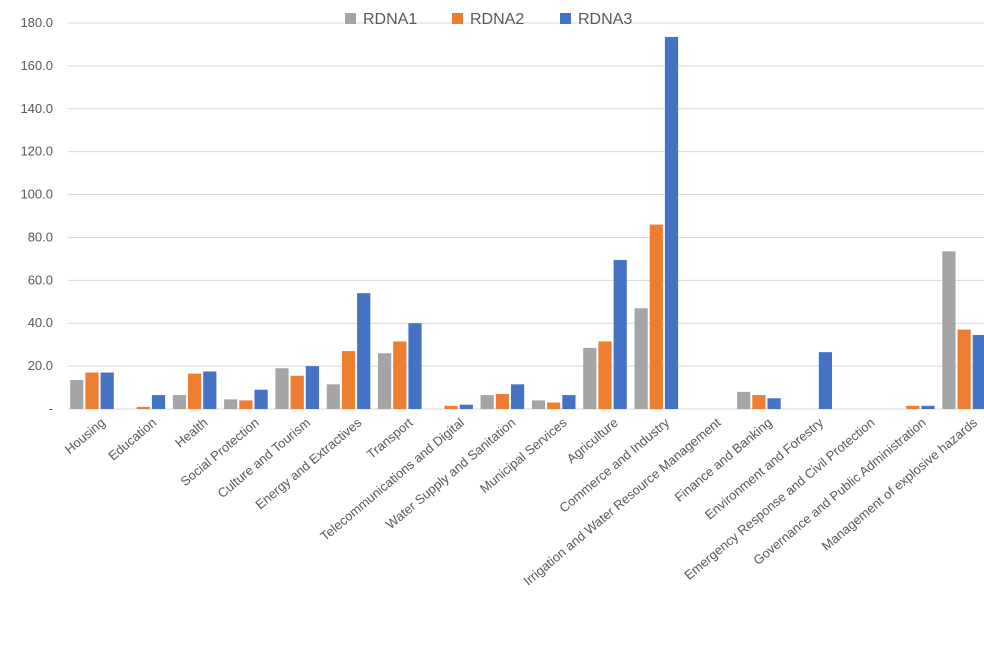 The width and height of the screenshot is (984, 660). What do you see at coordinates (36, 108) in the screenshot?
I see `y-tick-label: 140.0` at bounding box center [36, 108].